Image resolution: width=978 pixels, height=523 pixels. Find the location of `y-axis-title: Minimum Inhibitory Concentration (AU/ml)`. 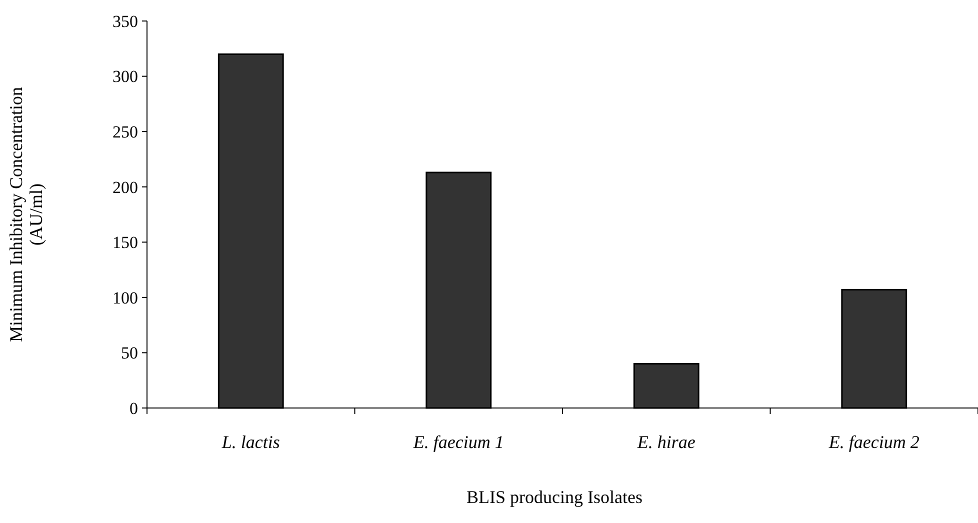

y-axis-title: Minimum Inhibitory Concentration (AU/ml) is located at coordinates (26, 214).